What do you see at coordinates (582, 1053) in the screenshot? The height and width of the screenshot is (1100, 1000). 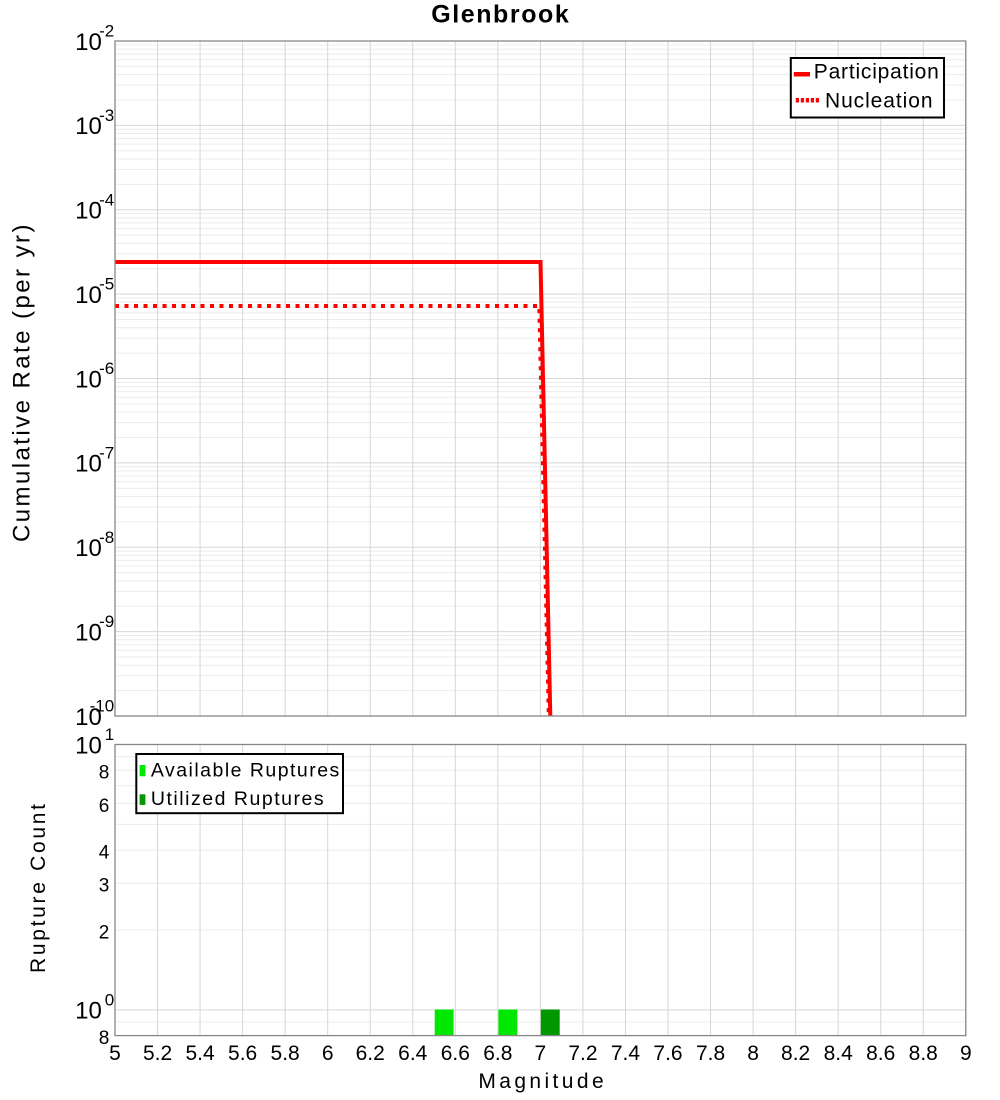 I see `svg-text: 7.2` at bounding box center [582, 1053].